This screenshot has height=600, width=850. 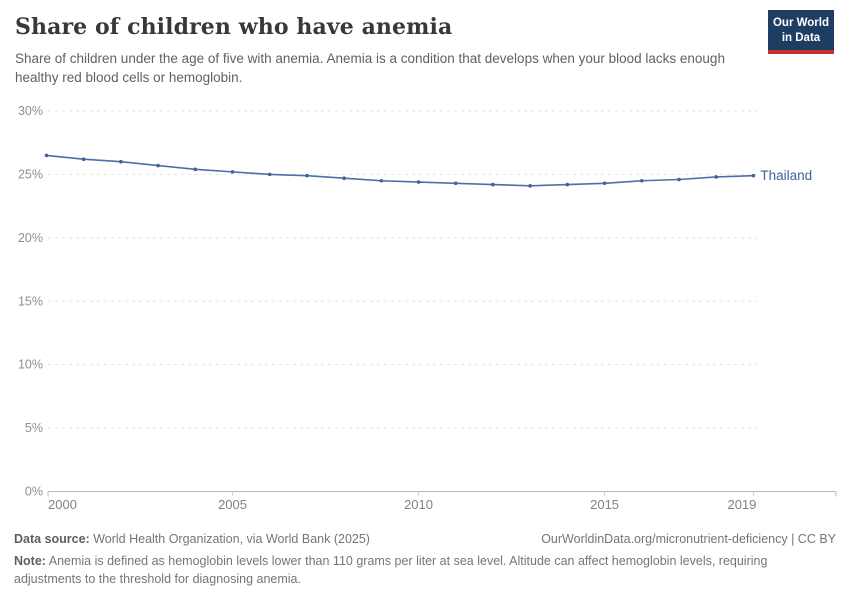 I want to click on data-point-2000, so click(x=46, y=155).